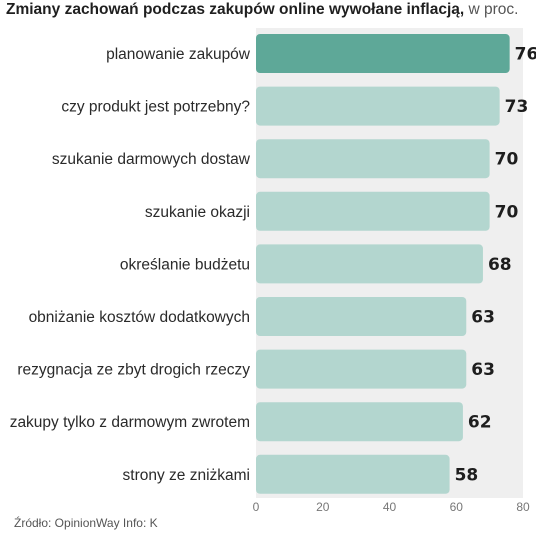 The height and width of the screenshot is (534, 536). Describe the element at coordinates (178, 54) in the screenshot. I see `category-label-1: planowanie zakupów` at that location.